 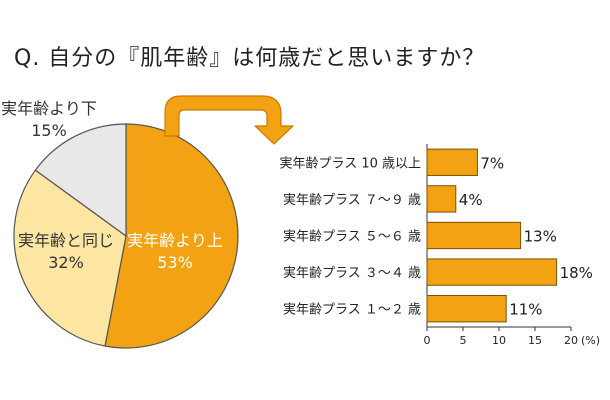 What do you see at coordinates (499, 340) in the screenshot?
I see `bar-x-tick-label-2: 10` at bounding box center [499, 340].